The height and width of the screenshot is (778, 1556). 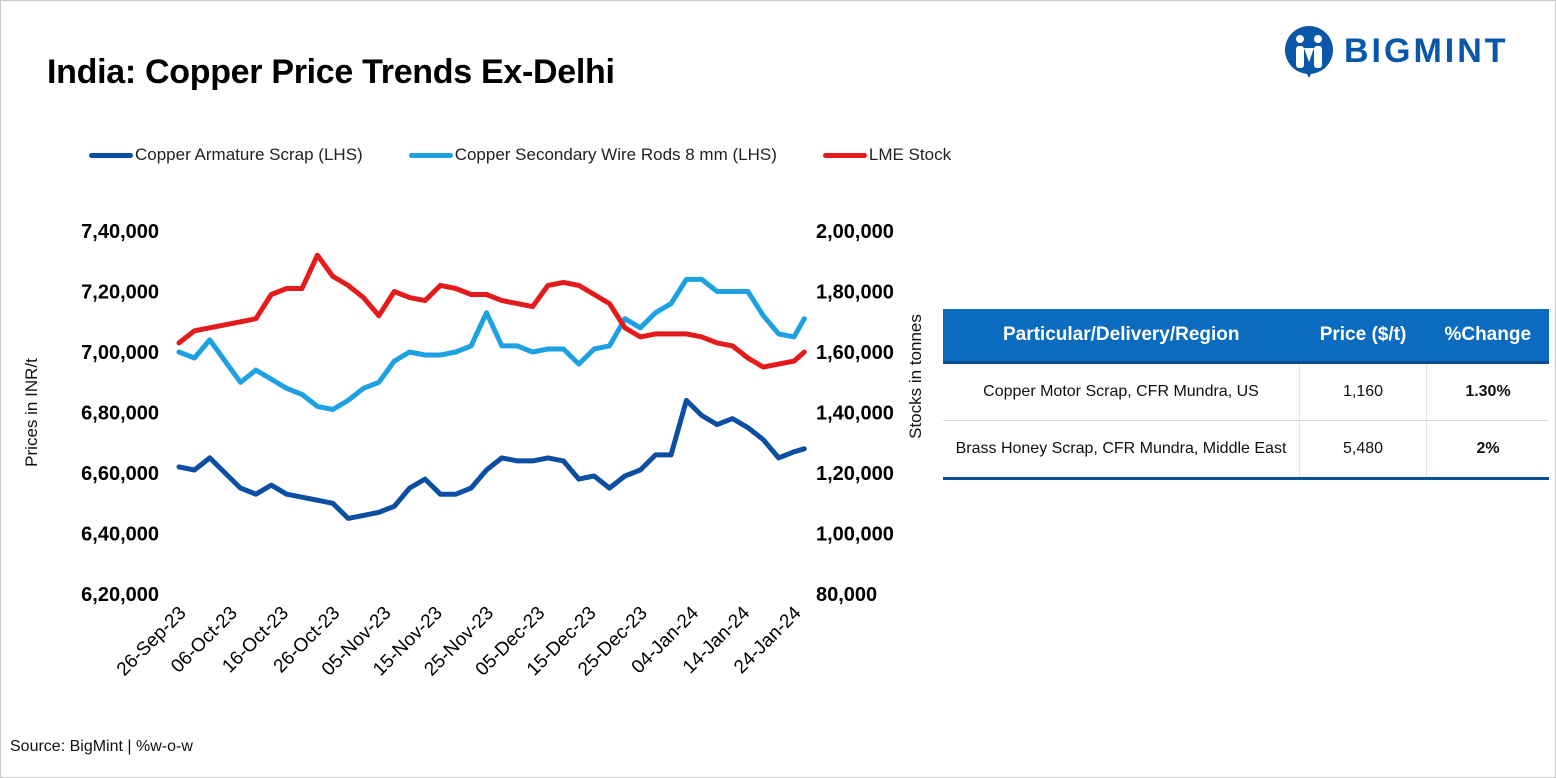 What do you see at coordinates (120, 353) in the screenshot?
I see `y-left-tick-label: 7,00,000` at bounding box center [120, 353].